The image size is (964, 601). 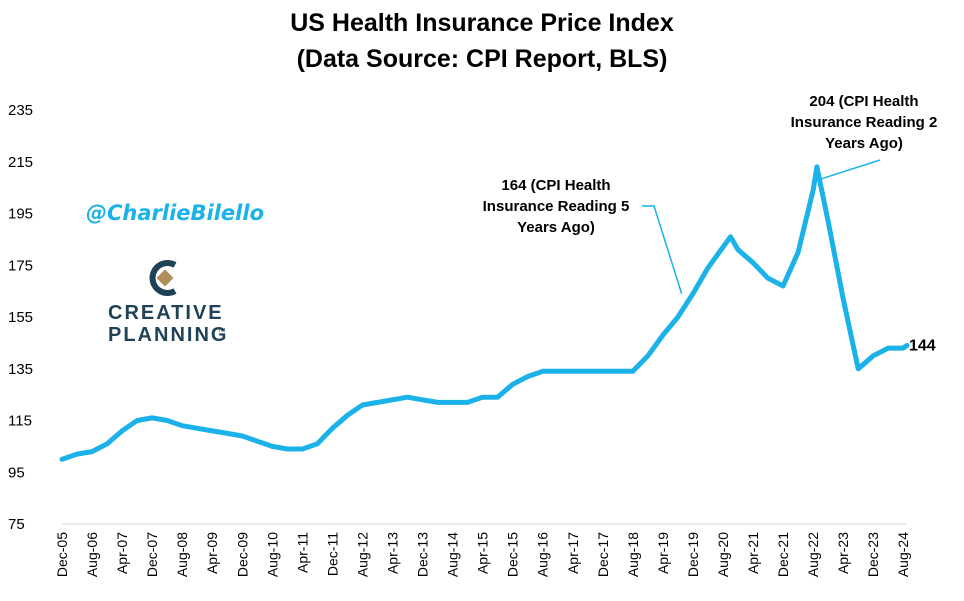 What do you see at coordinates (212, 553) in the screenshot?
I see `x-tick-label: Apr-09` at bounding box center [212, 553].